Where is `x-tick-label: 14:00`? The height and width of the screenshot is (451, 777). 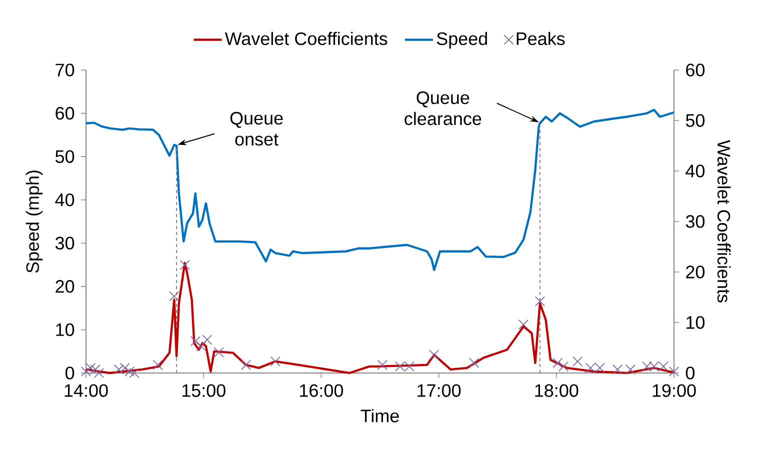
x-tick-label: 14:00 is located at coordinates (86, 390).